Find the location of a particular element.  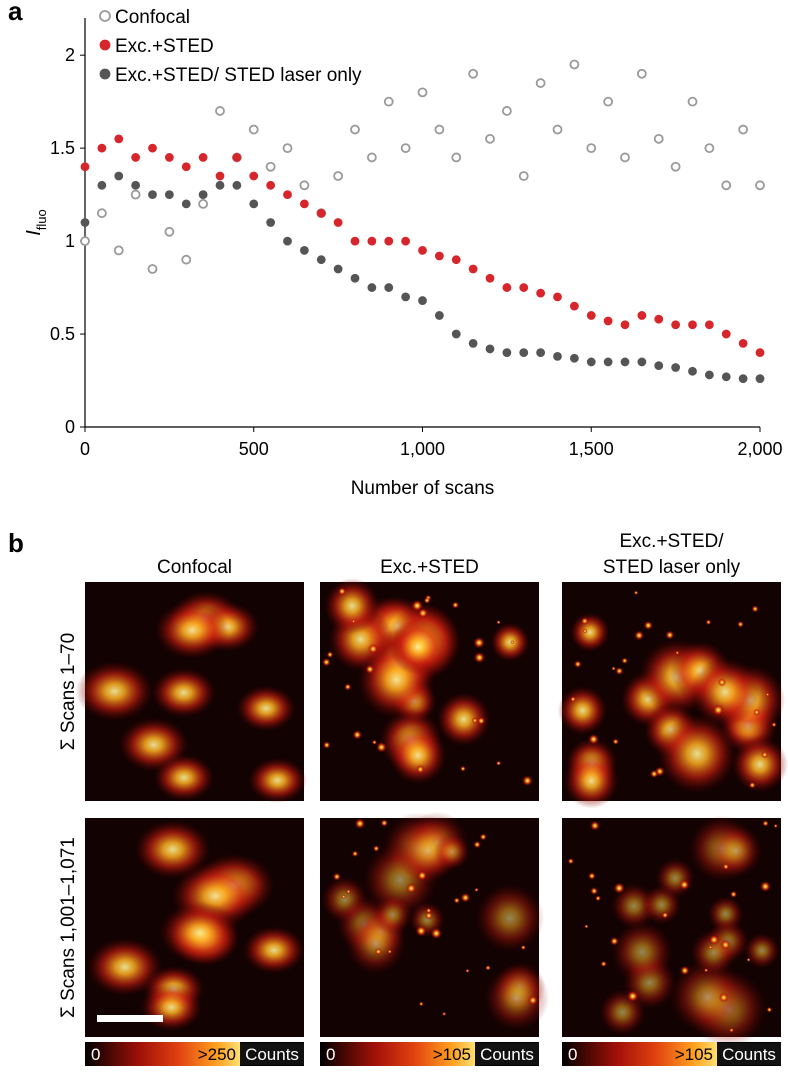

colorbar-max: >250 is located at coordinates (217, 1054).